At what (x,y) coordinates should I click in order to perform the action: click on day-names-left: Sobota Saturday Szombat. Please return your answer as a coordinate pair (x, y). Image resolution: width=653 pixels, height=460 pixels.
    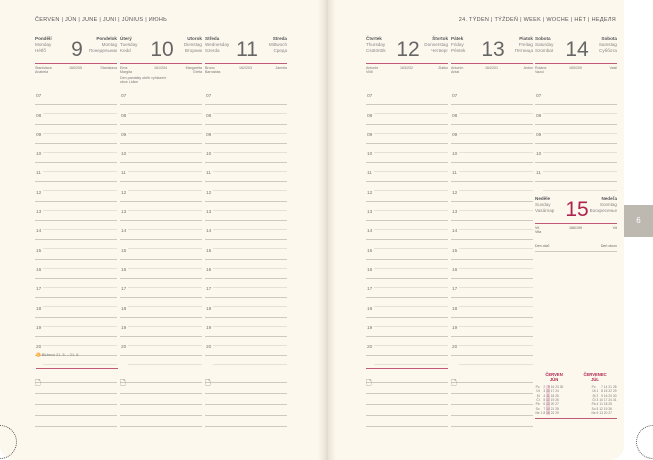
    Looking at the image, I should click on (544, 44).